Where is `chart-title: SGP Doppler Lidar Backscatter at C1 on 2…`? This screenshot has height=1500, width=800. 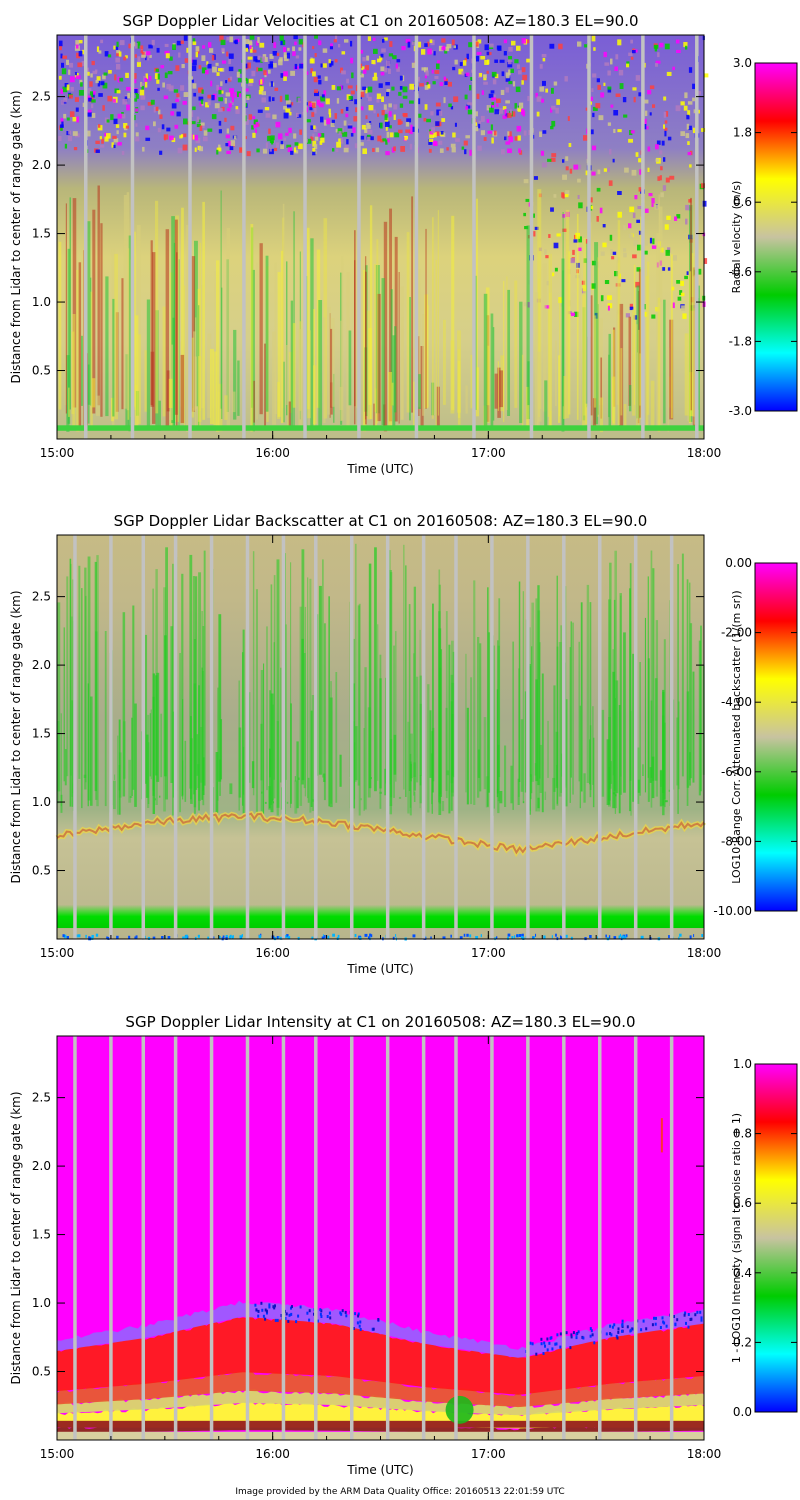 chart-title: SGP Doppler Lidar Backscatter at C1 on 2… is located at coordinates (381, 521).